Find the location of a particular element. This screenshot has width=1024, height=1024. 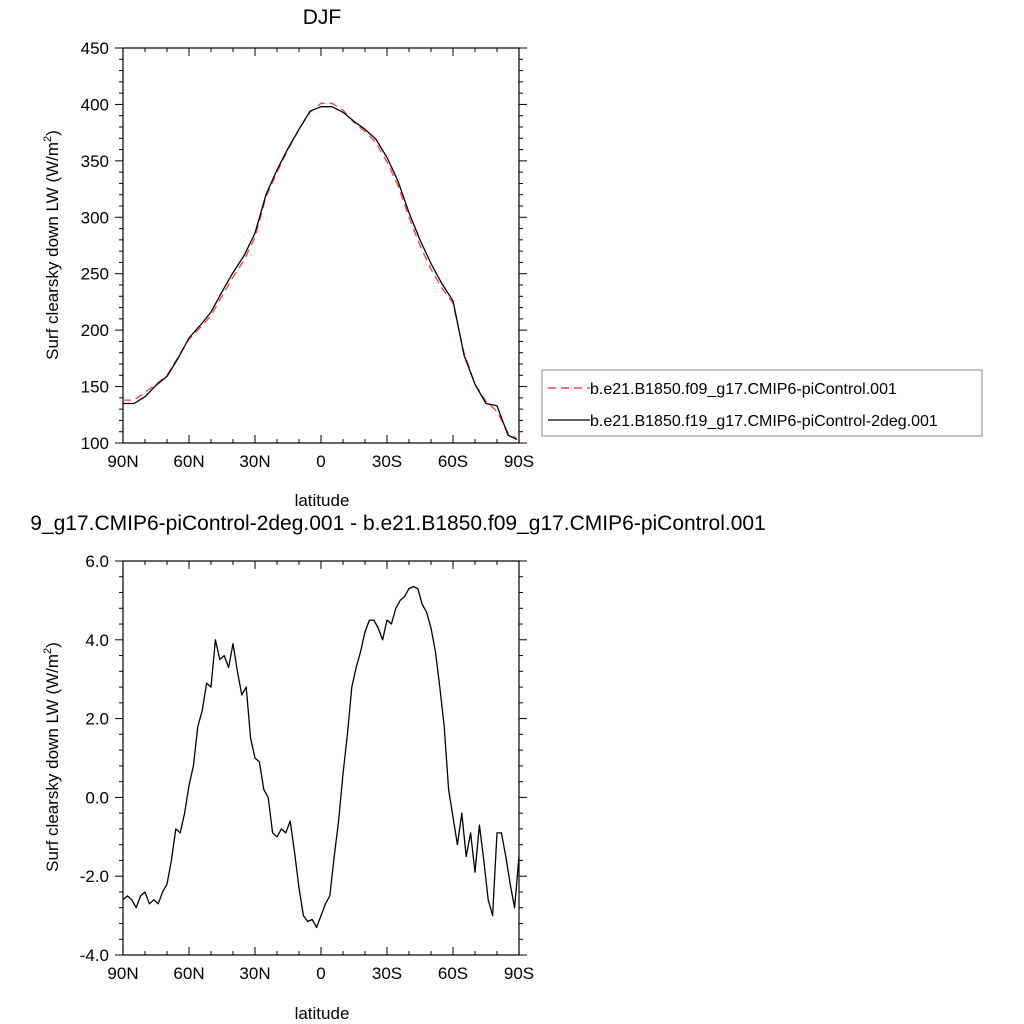

top-y-tick-label: 150 is located at coordinates (95, 387).